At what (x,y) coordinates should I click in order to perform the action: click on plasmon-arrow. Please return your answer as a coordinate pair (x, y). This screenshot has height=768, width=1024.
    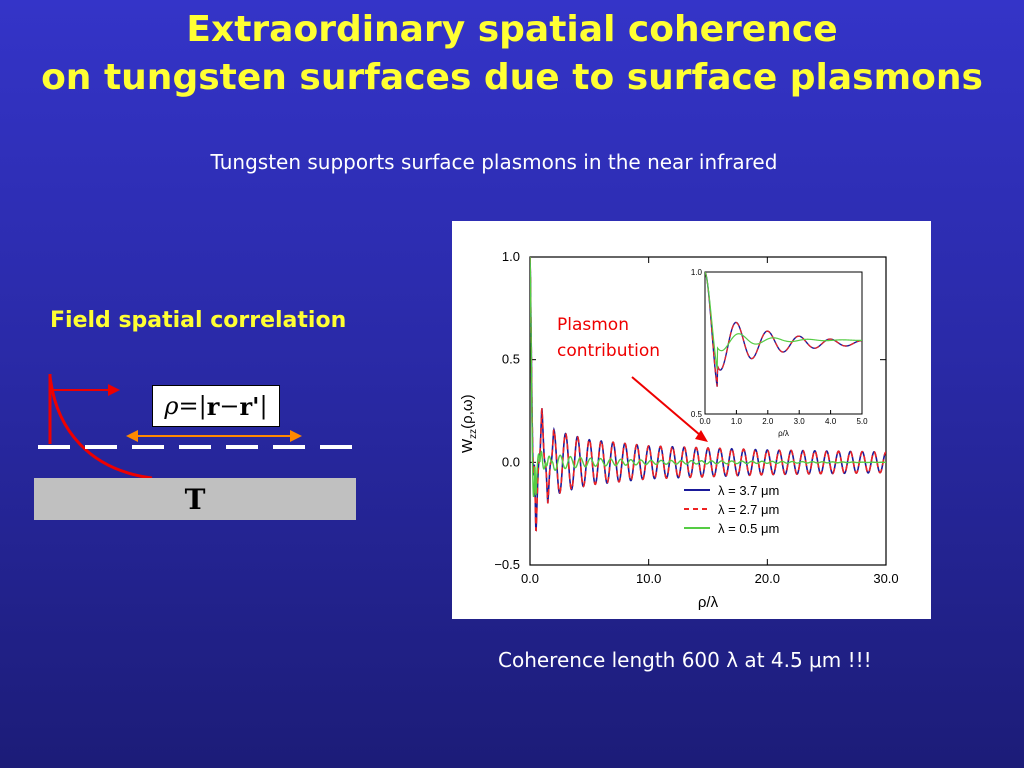
    Looking at the image, I should click on (666, 406).